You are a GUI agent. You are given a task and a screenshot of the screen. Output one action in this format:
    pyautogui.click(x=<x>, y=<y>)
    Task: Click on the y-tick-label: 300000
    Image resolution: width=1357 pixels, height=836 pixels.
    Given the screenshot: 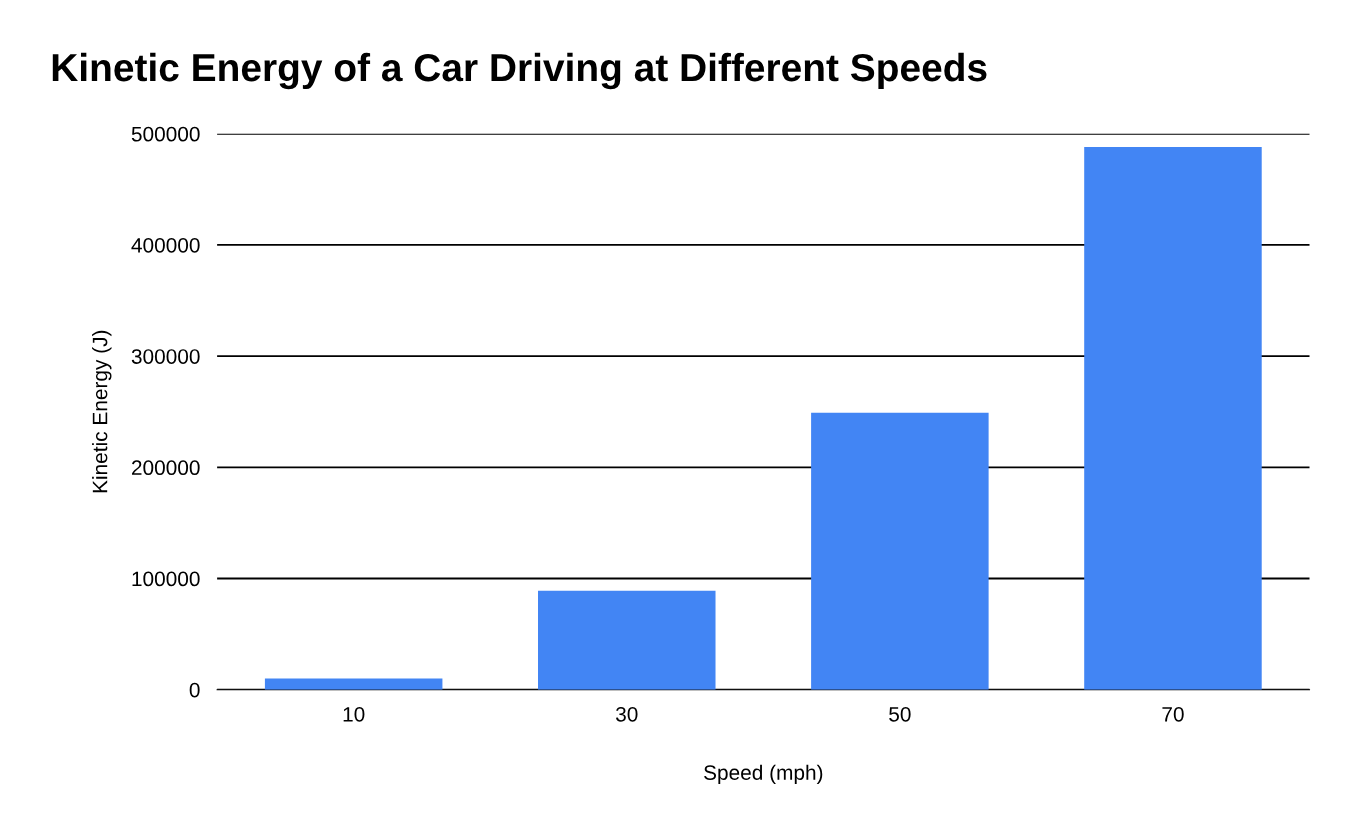 What is the action you would take?
    pyautogui.click(x=165, y=356)
    